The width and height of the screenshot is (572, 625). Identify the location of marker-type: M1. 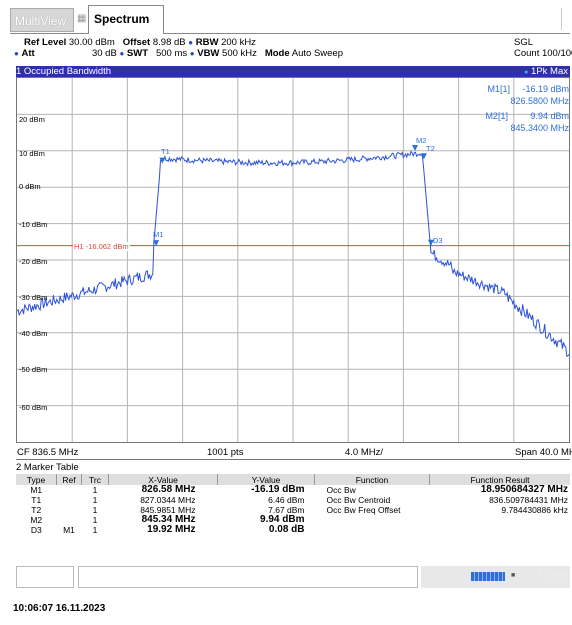
(36, 490).